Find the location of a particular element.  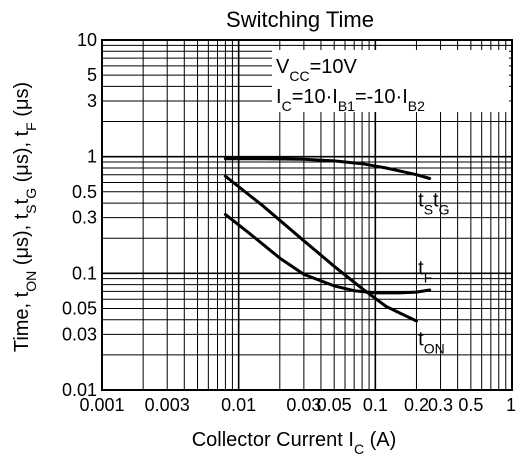

conditions-box is located at coordinates (390, 81).